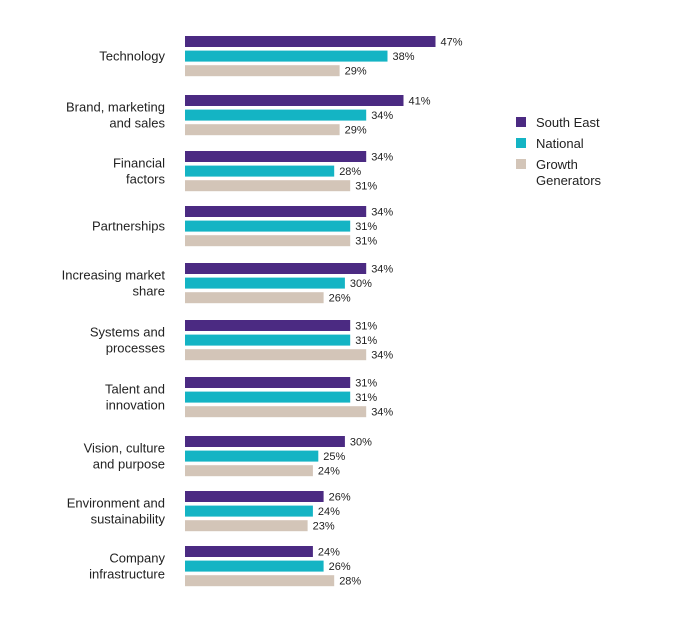 This screenshot has height=627, width=700. What do you see at coordinates (135, 405) in the screenshot?
I see `category-label-line: innovation` at bounding box center [135, 405].